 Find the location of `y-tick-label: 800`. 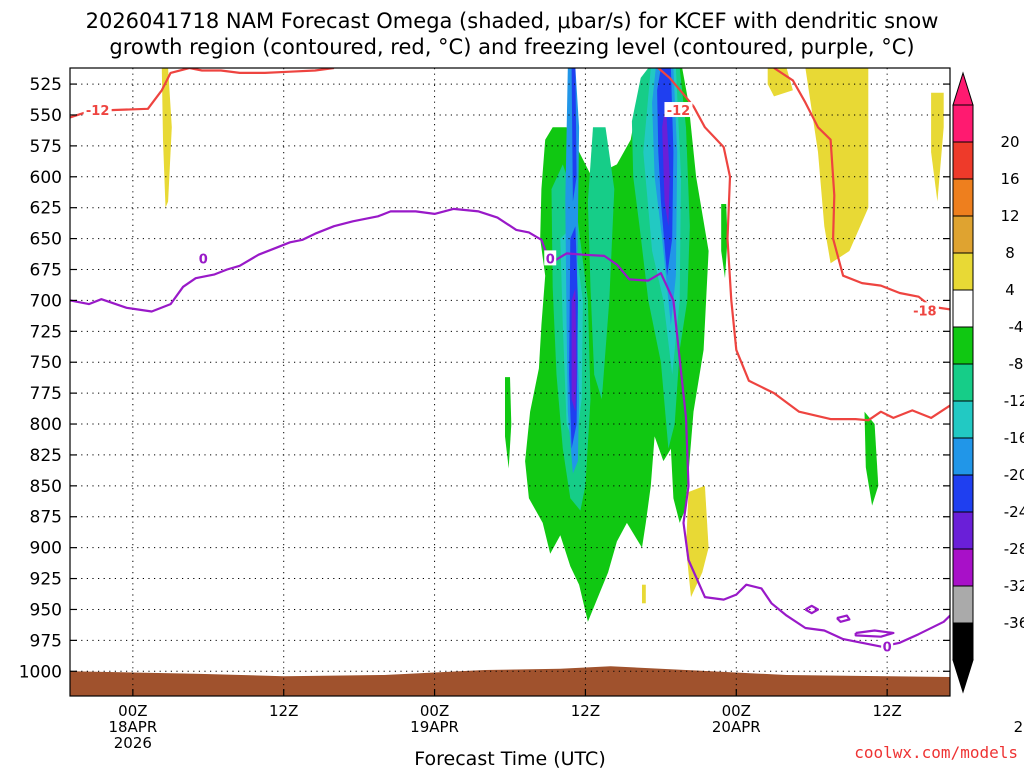

y-tick-label: 800 is located at coordinates (46, 425).